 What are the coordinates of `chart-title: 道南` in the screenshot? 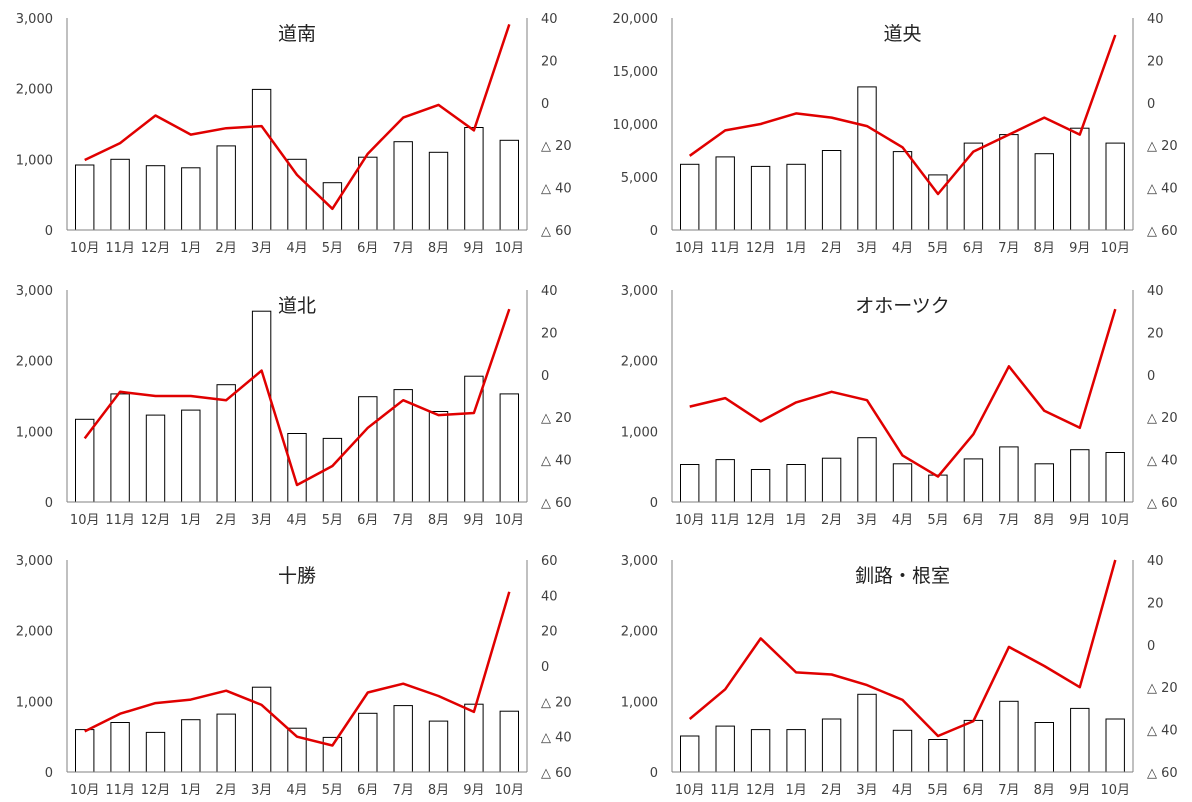 It's located at (297, 34).